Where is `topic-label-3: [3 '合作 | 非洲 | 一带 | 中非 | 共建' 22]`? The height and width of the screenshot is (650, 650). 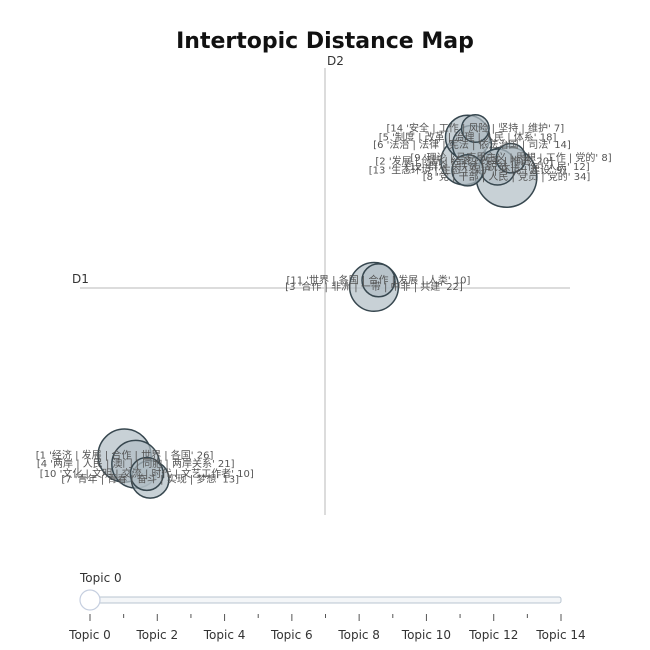
topic-label-3: [3 '合作 | 非洲 | 一带 | 中非 | 共建' 22] is located at coordinates (374, 286).